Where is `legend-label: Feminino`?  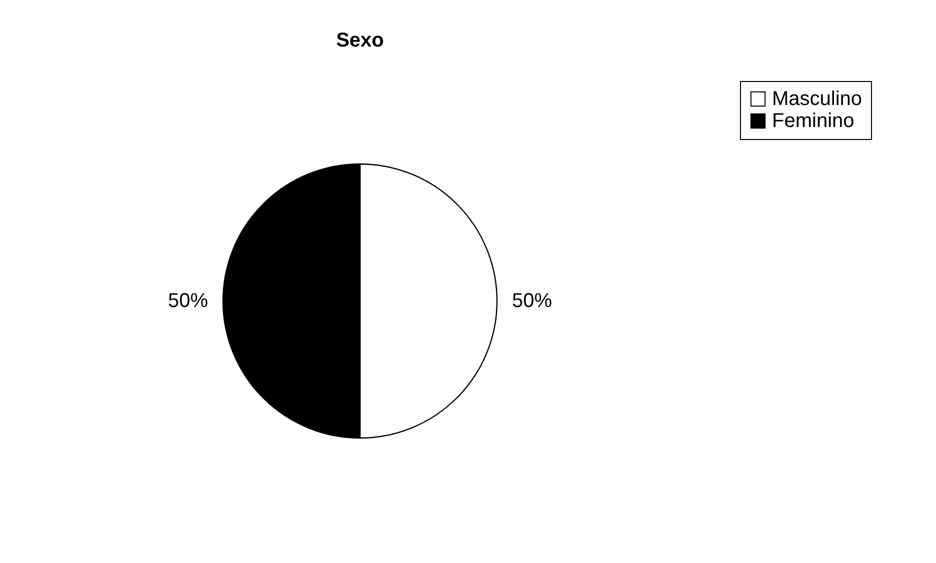
legend-label: Feminino is located at coordinates (813, 121).